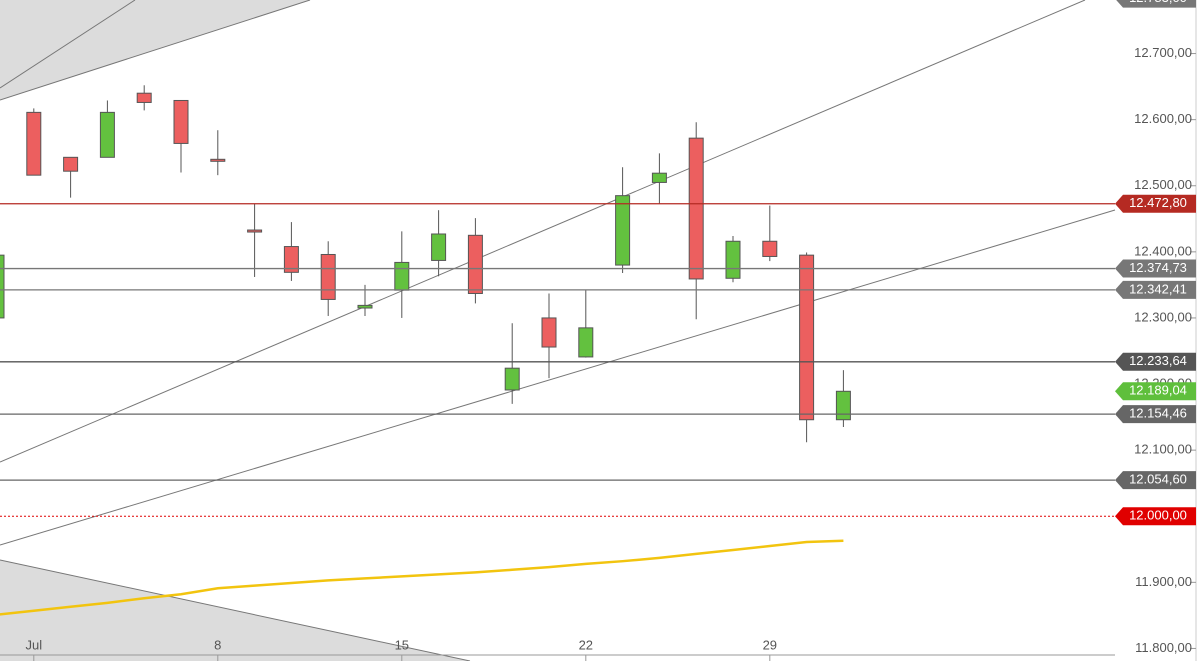 The height and width of the screenshot is (661, 1200). Describe the element at coordinates (1163, 118) in the screenshot. I see `y-tick-label: 12.600,00` at that location.